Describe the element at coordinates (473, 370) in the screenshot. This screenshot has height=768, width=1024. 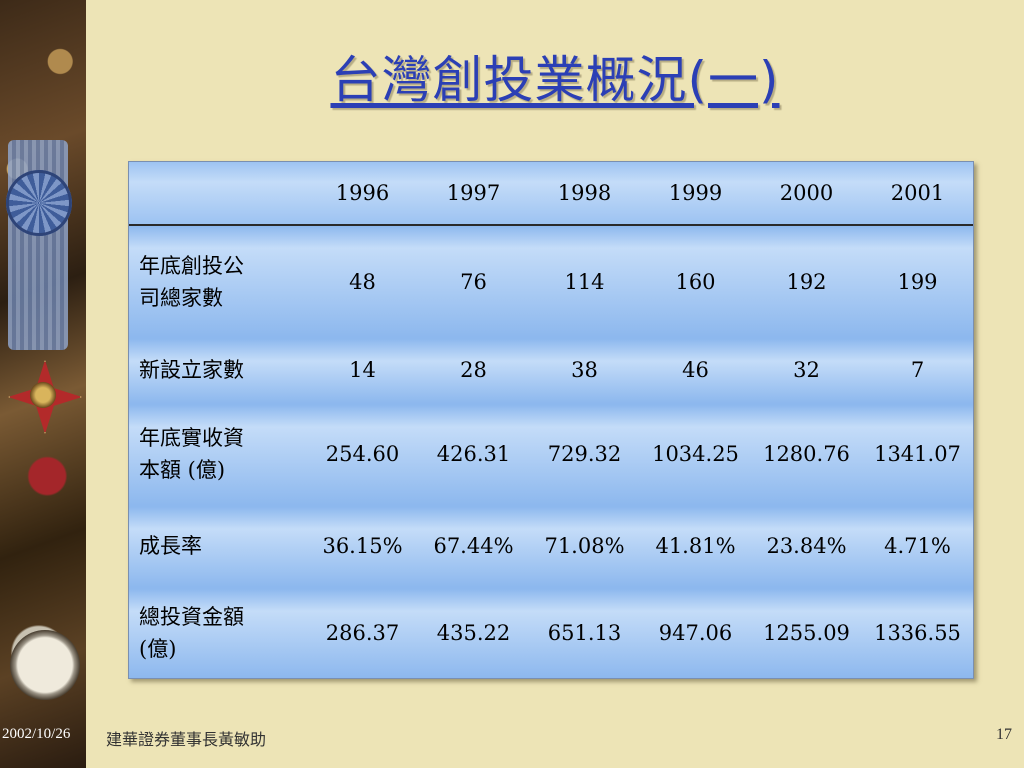
I see `table-cell: 28` at that location.